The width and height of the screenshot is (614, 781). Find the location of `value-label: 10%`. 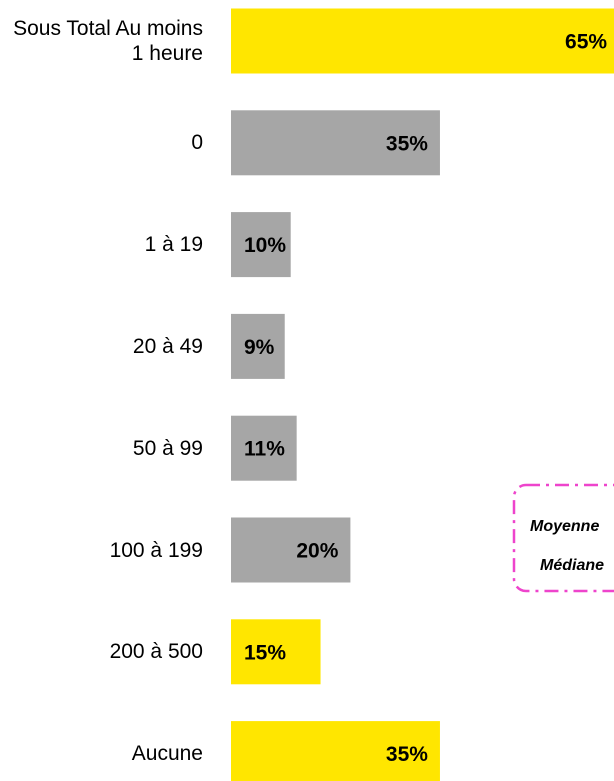

value-label: 10% is located at coordinates (265, 245).